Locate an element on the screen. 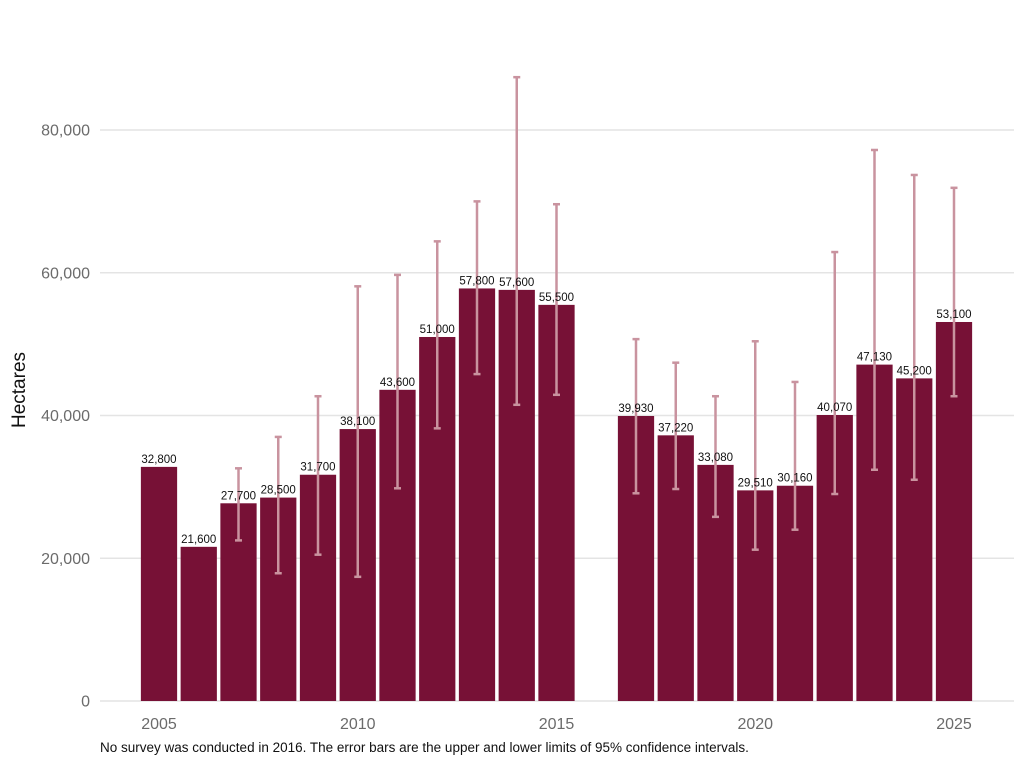 This screenshot has width=1024, height=768. data-label: 53,100 is located at coordinates (953, 315).